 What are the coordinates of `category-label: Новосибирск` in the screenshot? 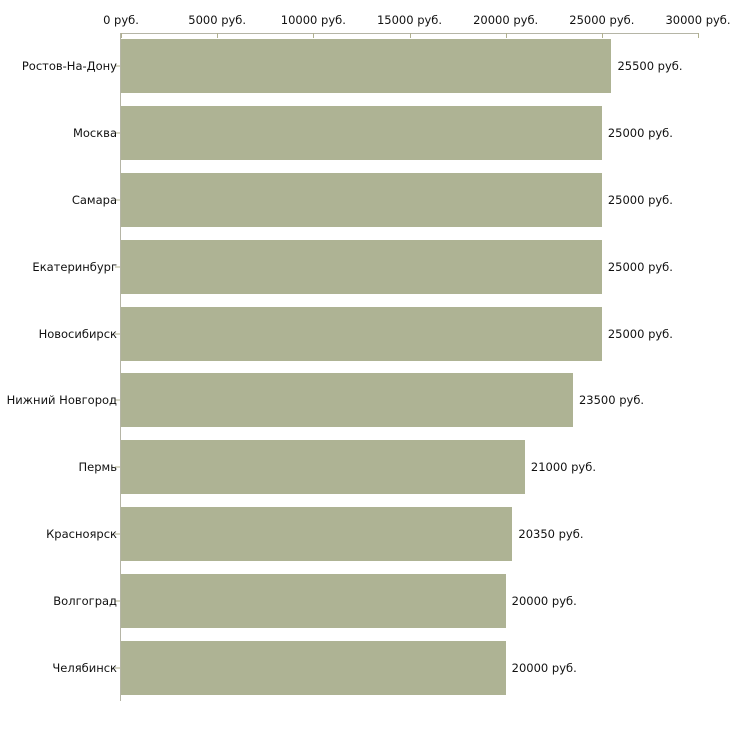 It's located at (77, 333).